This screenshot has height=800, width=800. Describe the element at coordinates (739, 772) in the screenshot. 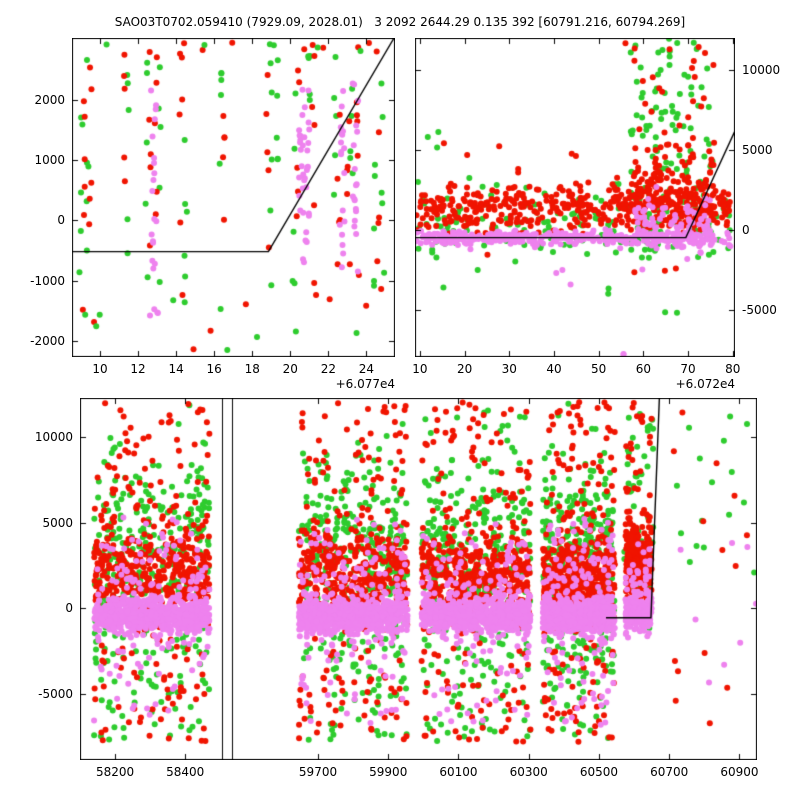

I see `x-tick-label: 60900` at that location.